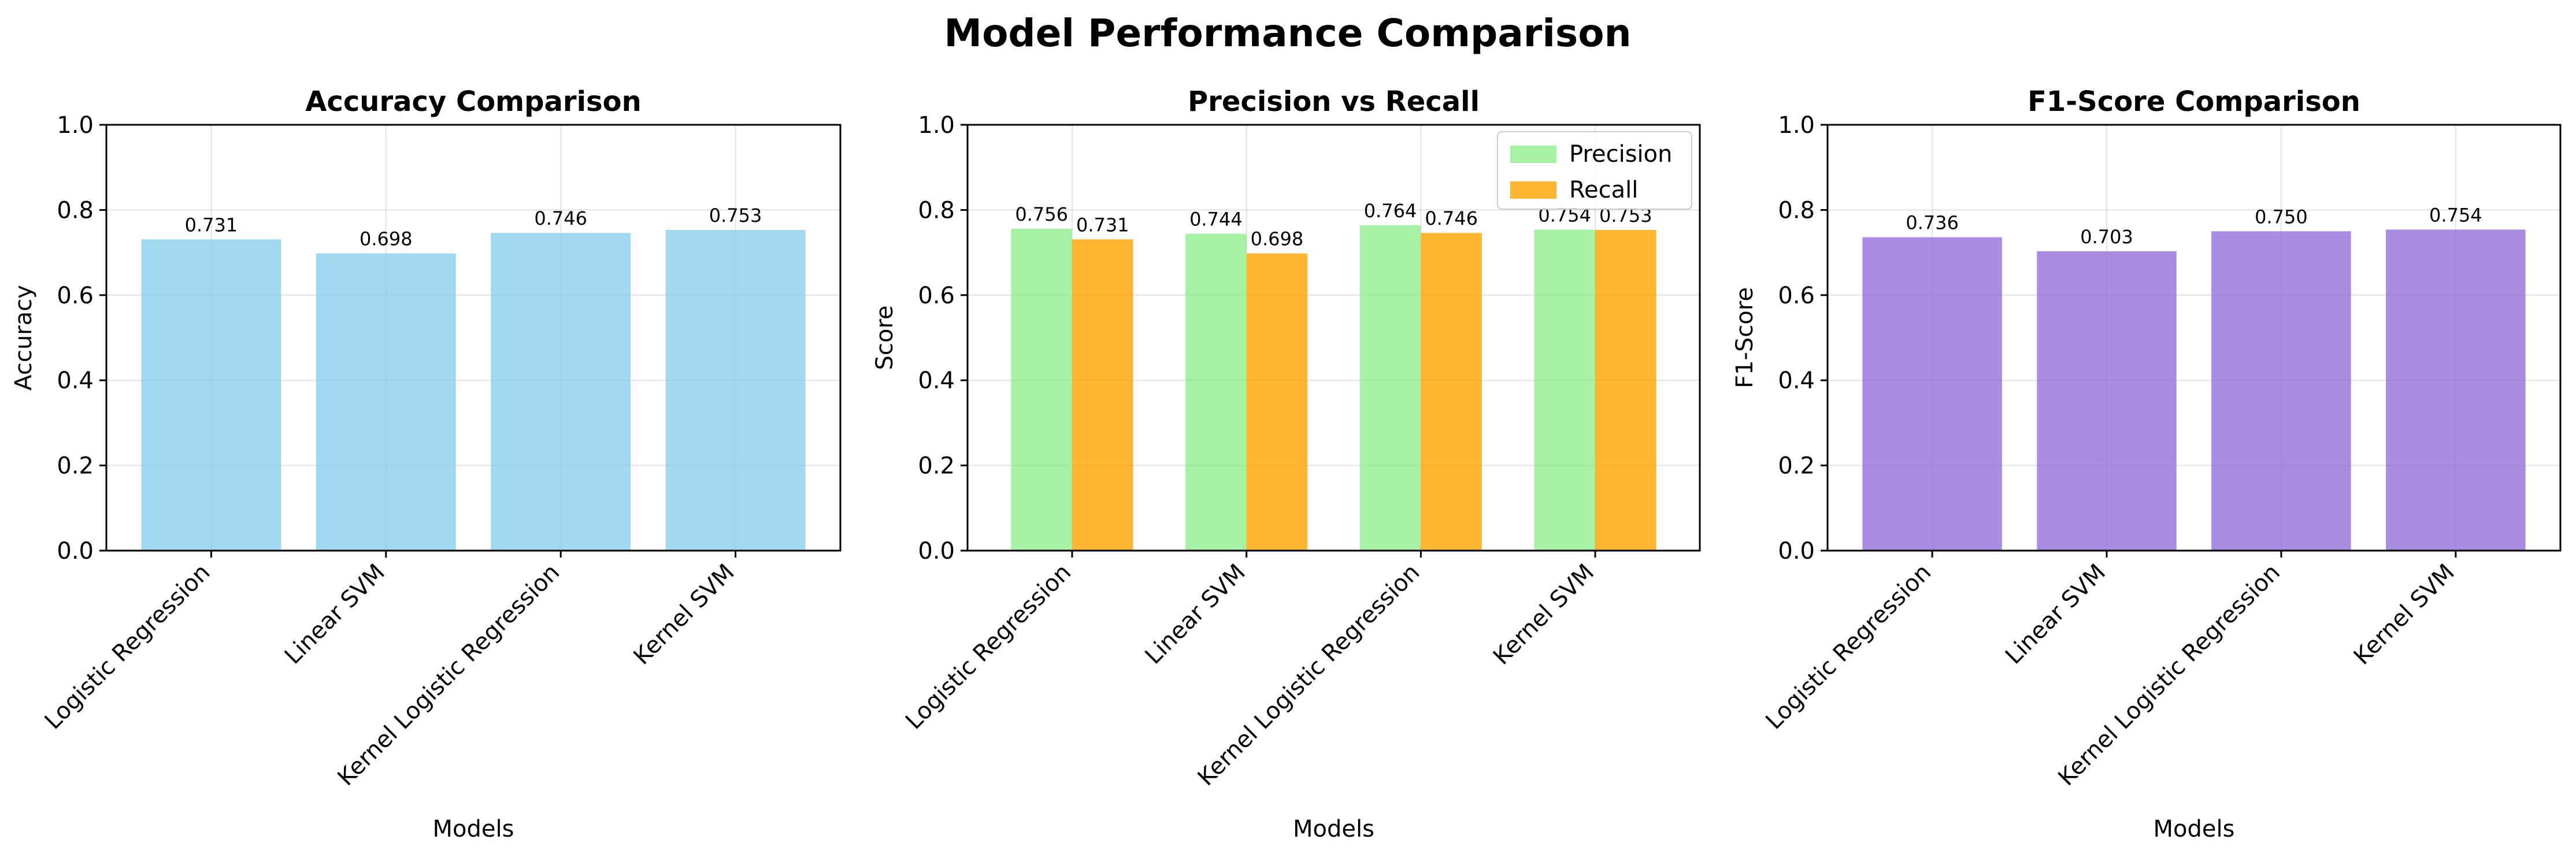 This screenshot has width=2576, height=858. What do you see at coordinates (474, 102) in the screenshot?
I see `panel-title: Accuracy Comparison` at bounding box center [474, 102].